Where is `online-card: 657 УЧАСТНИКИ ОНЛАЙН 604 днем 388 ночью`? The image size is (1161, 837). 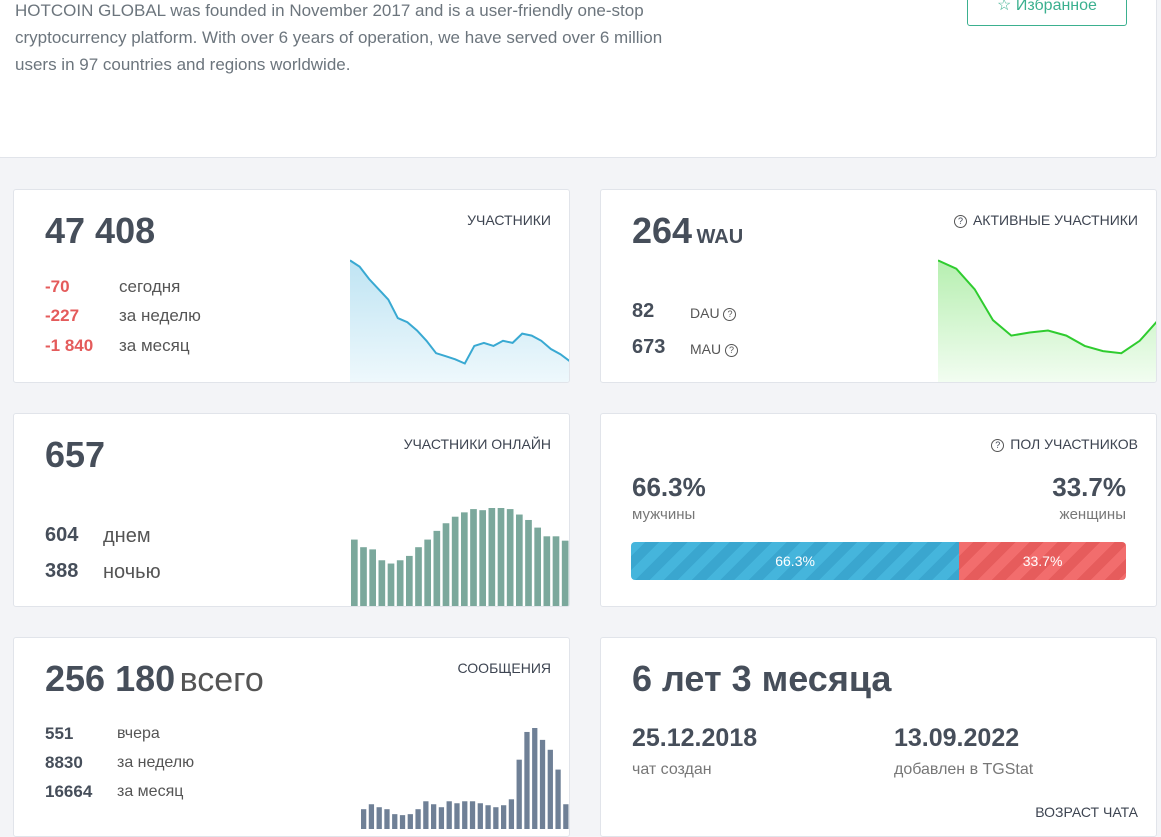
online-card: 657 УЧАСТНИКИ ОНЛАЙН 604 днем 388 ночью is located at coordinates (291, 510).